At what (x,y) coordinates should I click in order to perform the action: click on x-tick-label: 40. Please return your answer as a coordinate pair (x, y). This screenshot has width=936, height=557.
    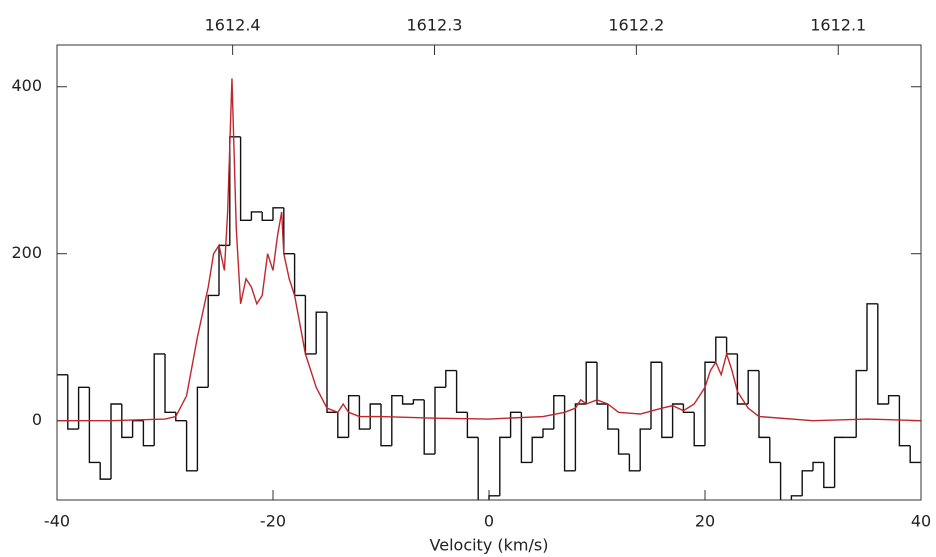
    Looking at the image, I should click on (921, 521).